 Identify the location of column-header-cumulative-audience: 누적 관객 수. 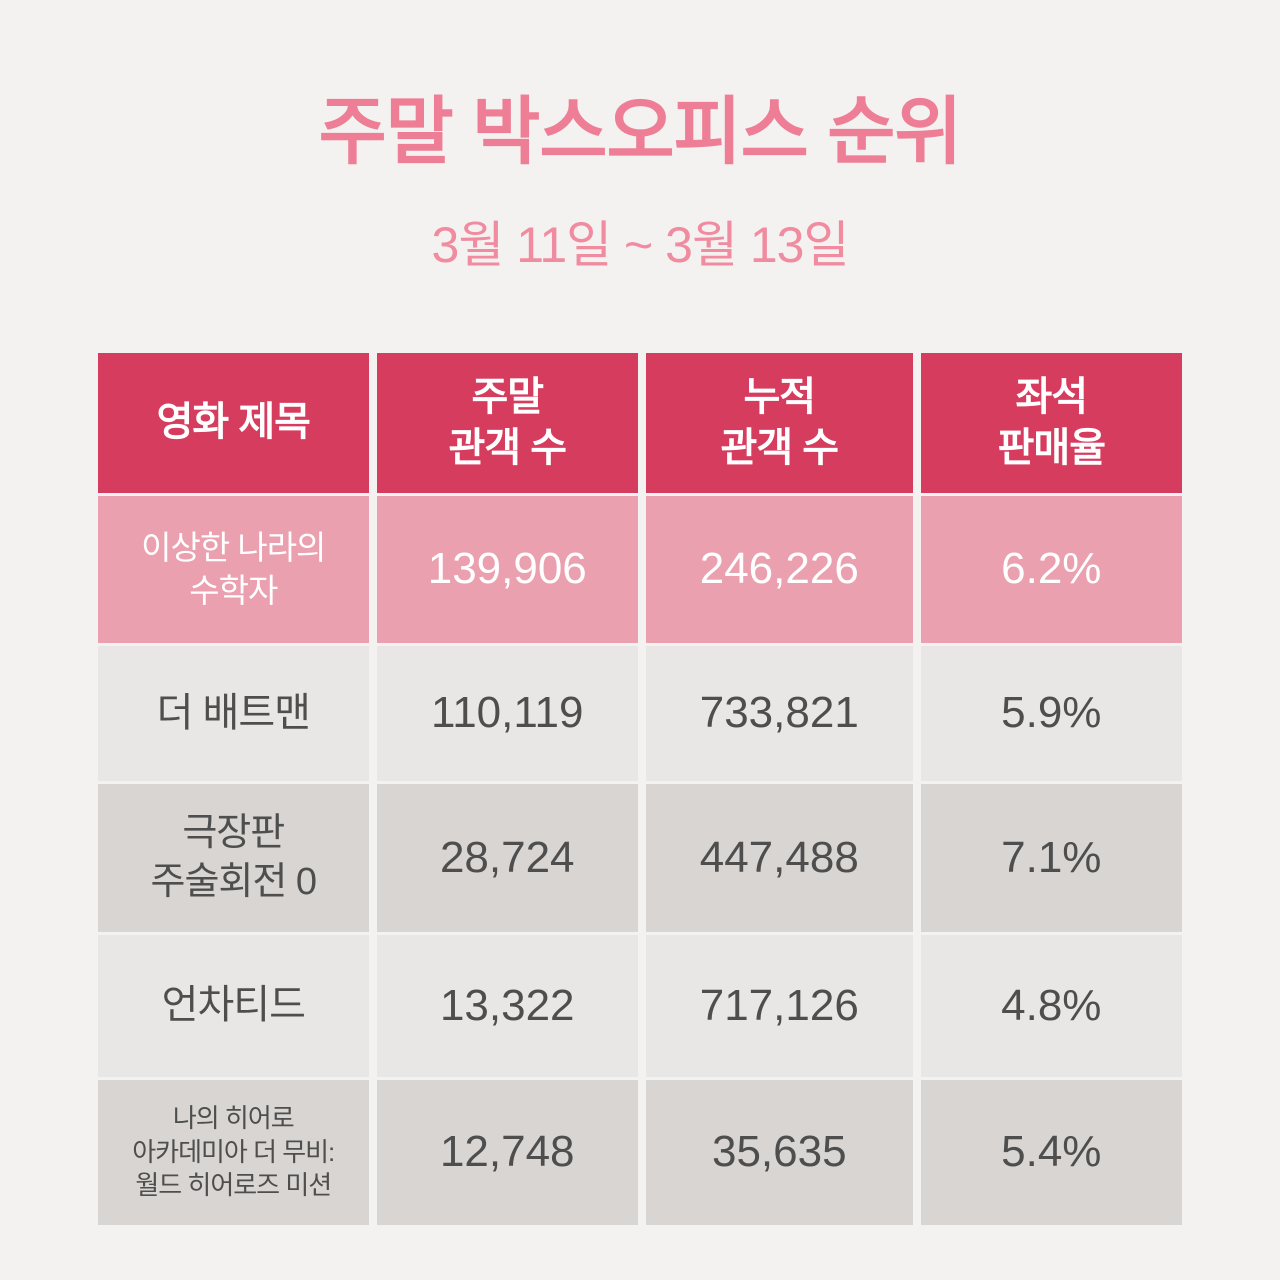
(779, 423).